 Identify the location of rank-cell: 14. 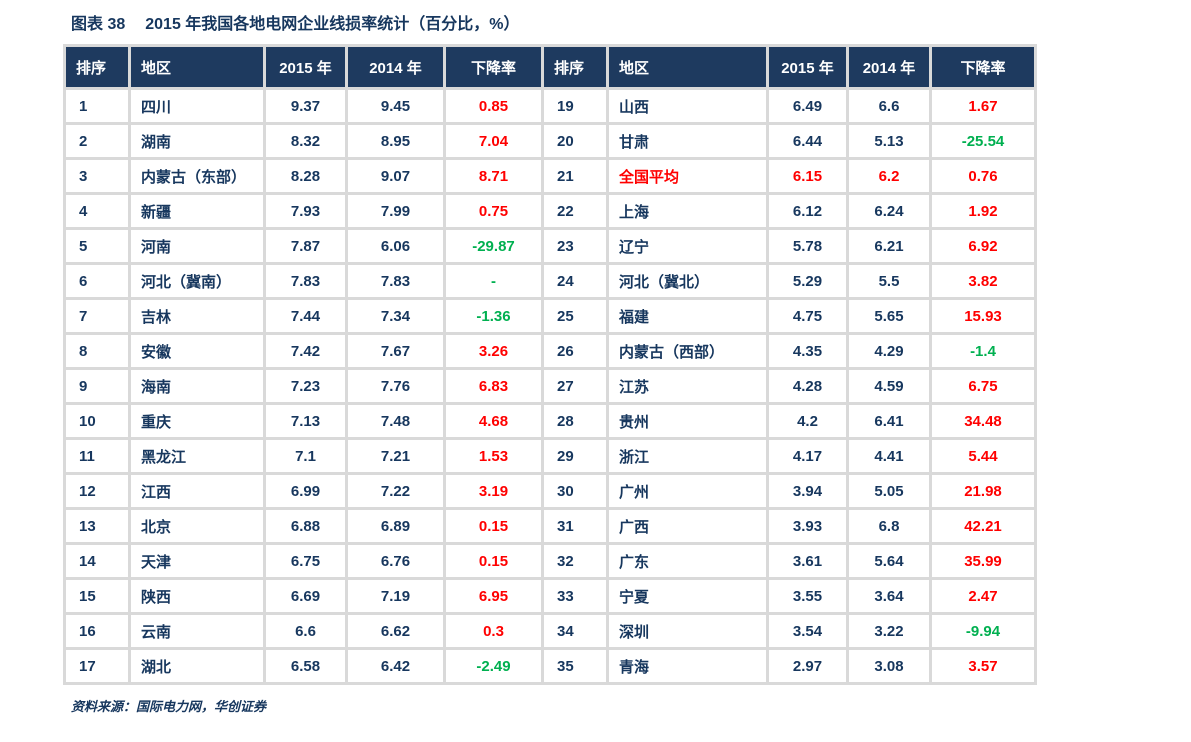
(97, 561).